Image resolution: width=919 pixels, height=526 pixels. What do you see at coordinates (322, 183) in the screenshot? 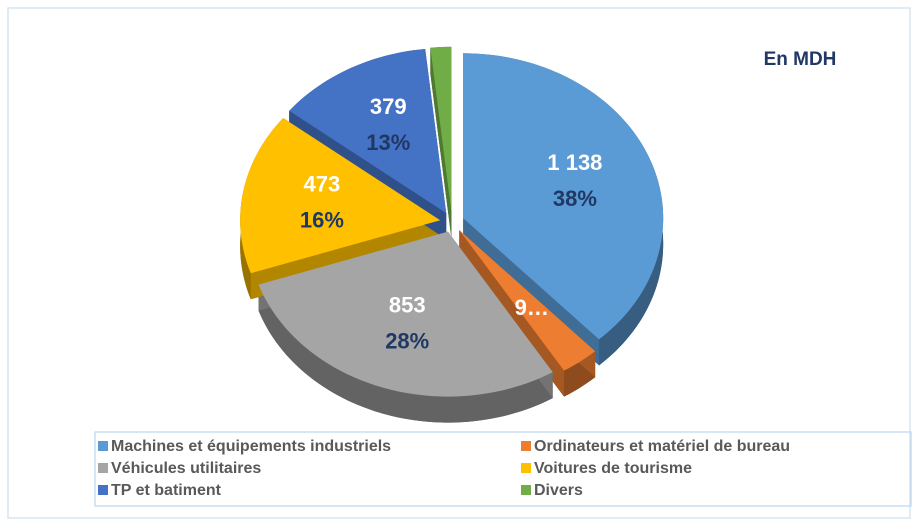
I see `value-label: 473` at bounding box center [322, 183].